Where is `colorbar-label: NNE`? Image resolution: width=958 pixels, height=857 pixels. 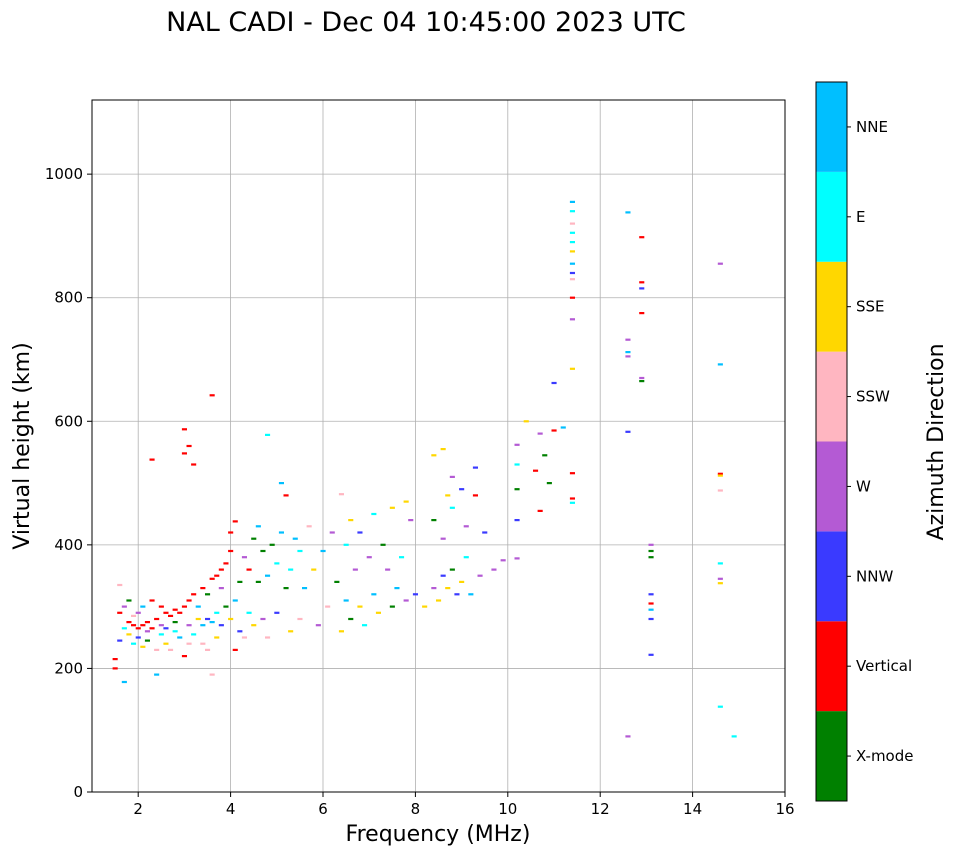
colorbar-label: NNE is located at coordinates (872, 127).